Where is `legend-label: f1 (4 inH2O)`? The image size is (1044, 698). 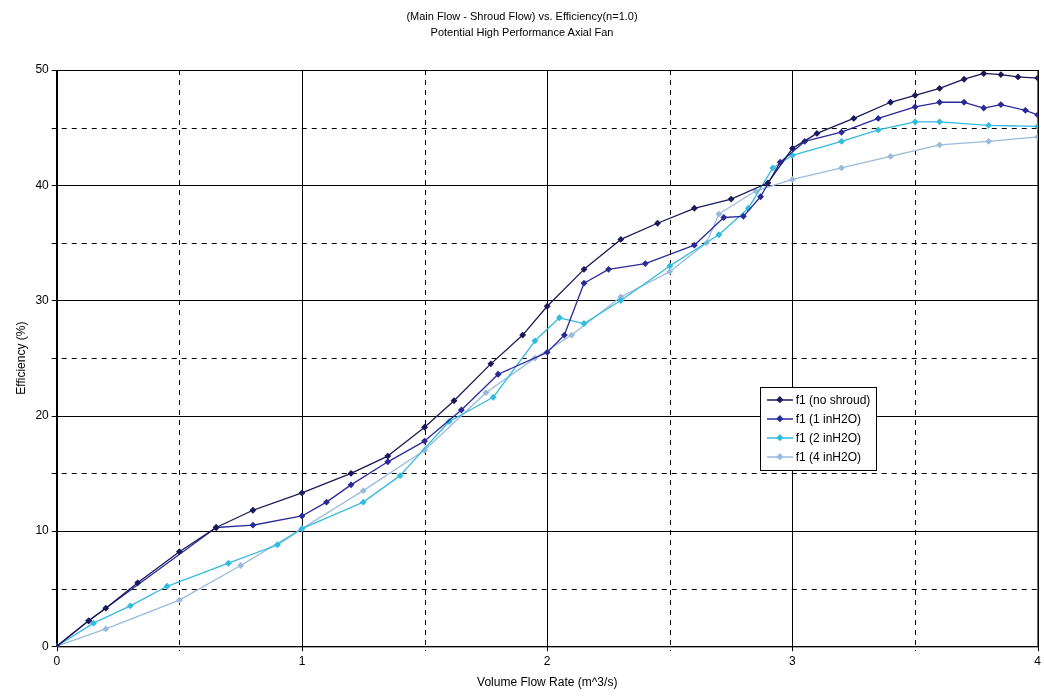
legend-label: f1 (4 inH2O) is located at coordinates (828, 457).